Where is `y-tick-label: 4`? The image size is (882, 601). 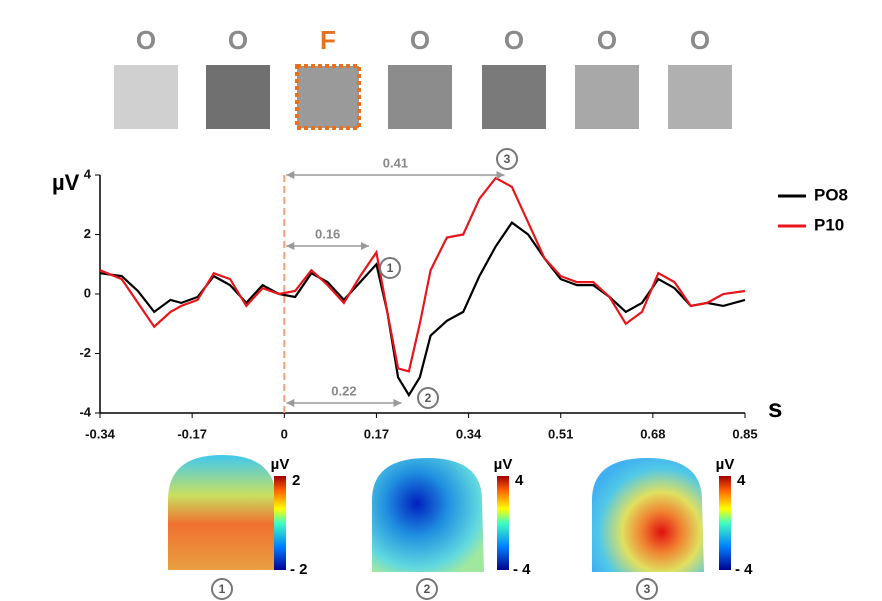 y-tick-label: 4 is located at coordinates (88, 173).